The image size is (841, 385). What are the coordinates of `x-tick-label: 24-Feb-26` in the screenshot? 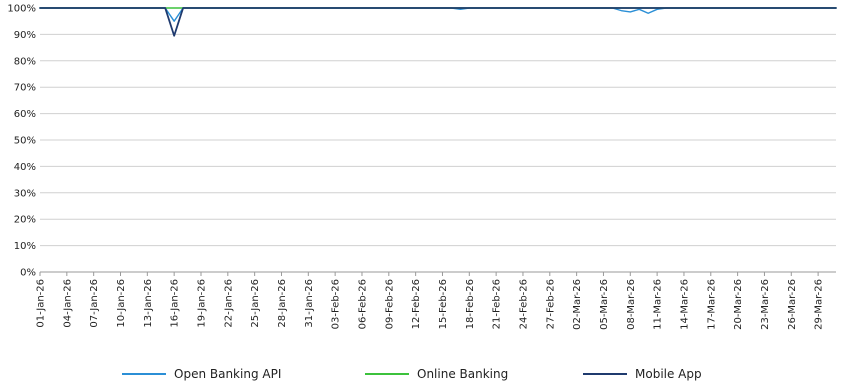 It's located at (523, 304).